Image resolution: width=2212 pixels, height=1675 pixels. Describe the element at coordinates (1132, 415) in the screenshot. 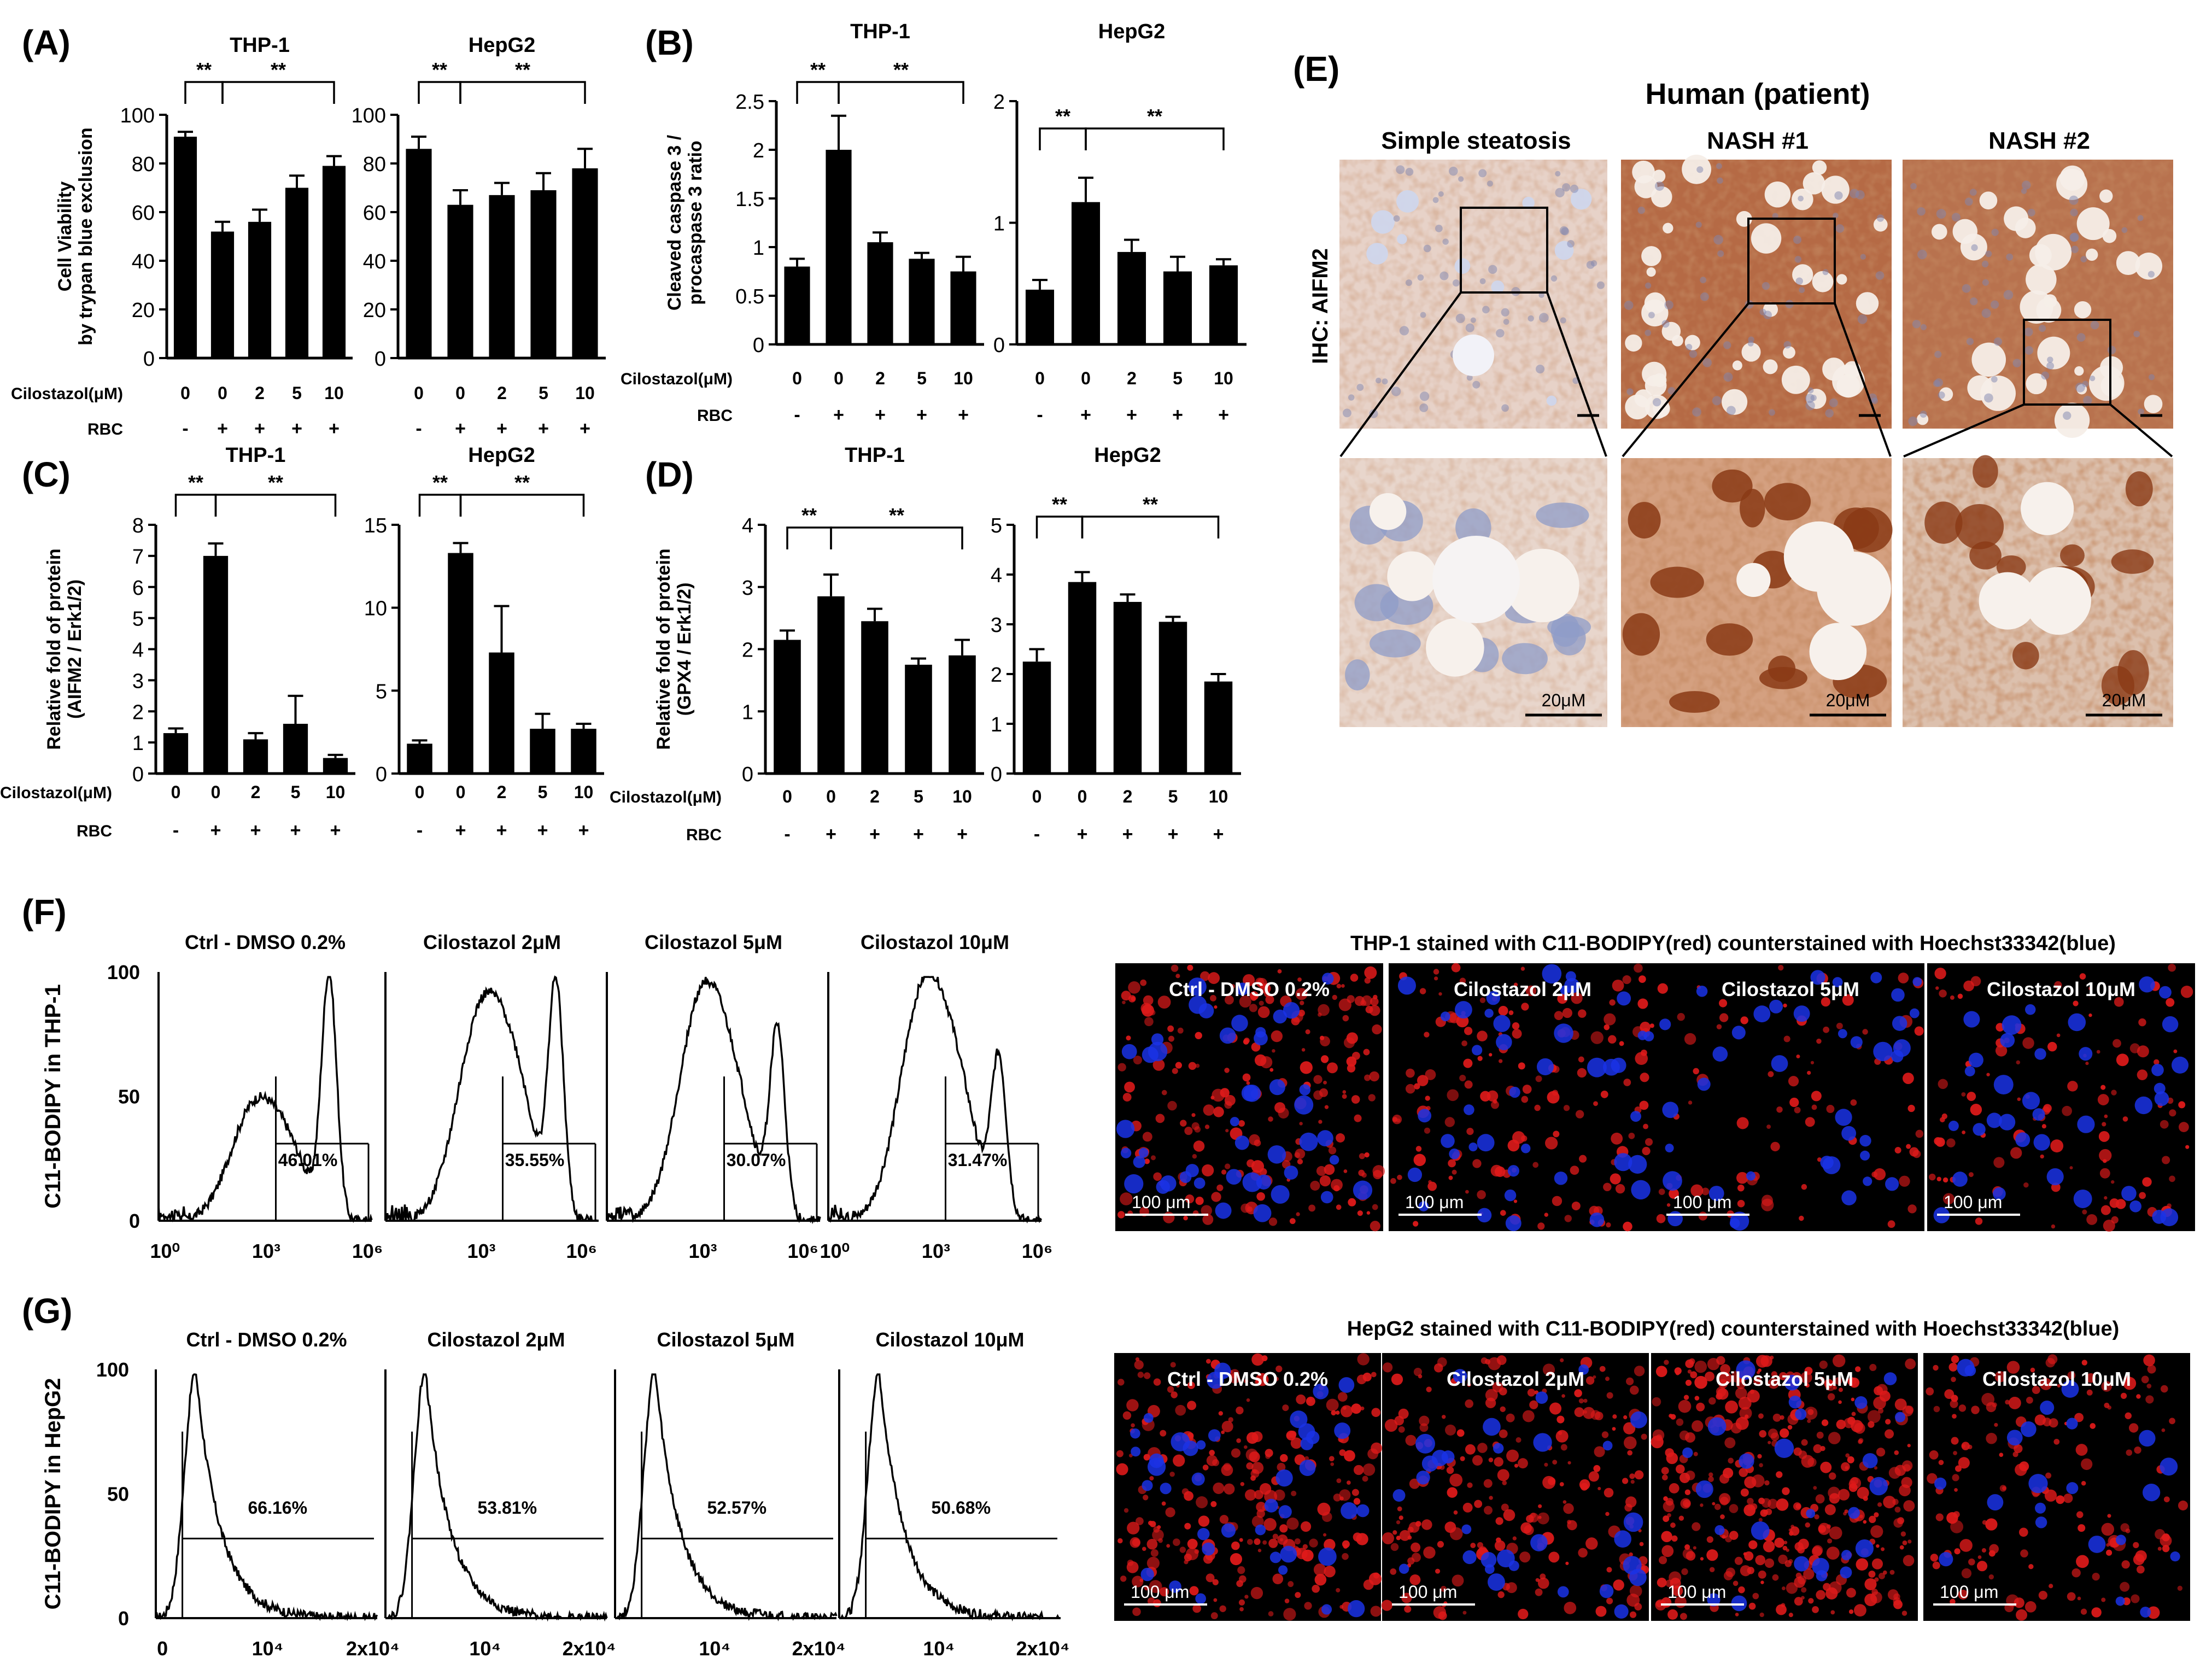

I see `rbc-sign: +` at that location.